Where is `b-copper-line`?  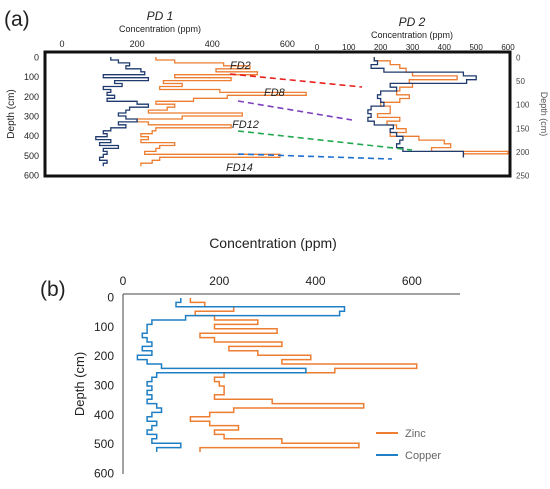
b-copper-line is located at coordinates (241, 375).